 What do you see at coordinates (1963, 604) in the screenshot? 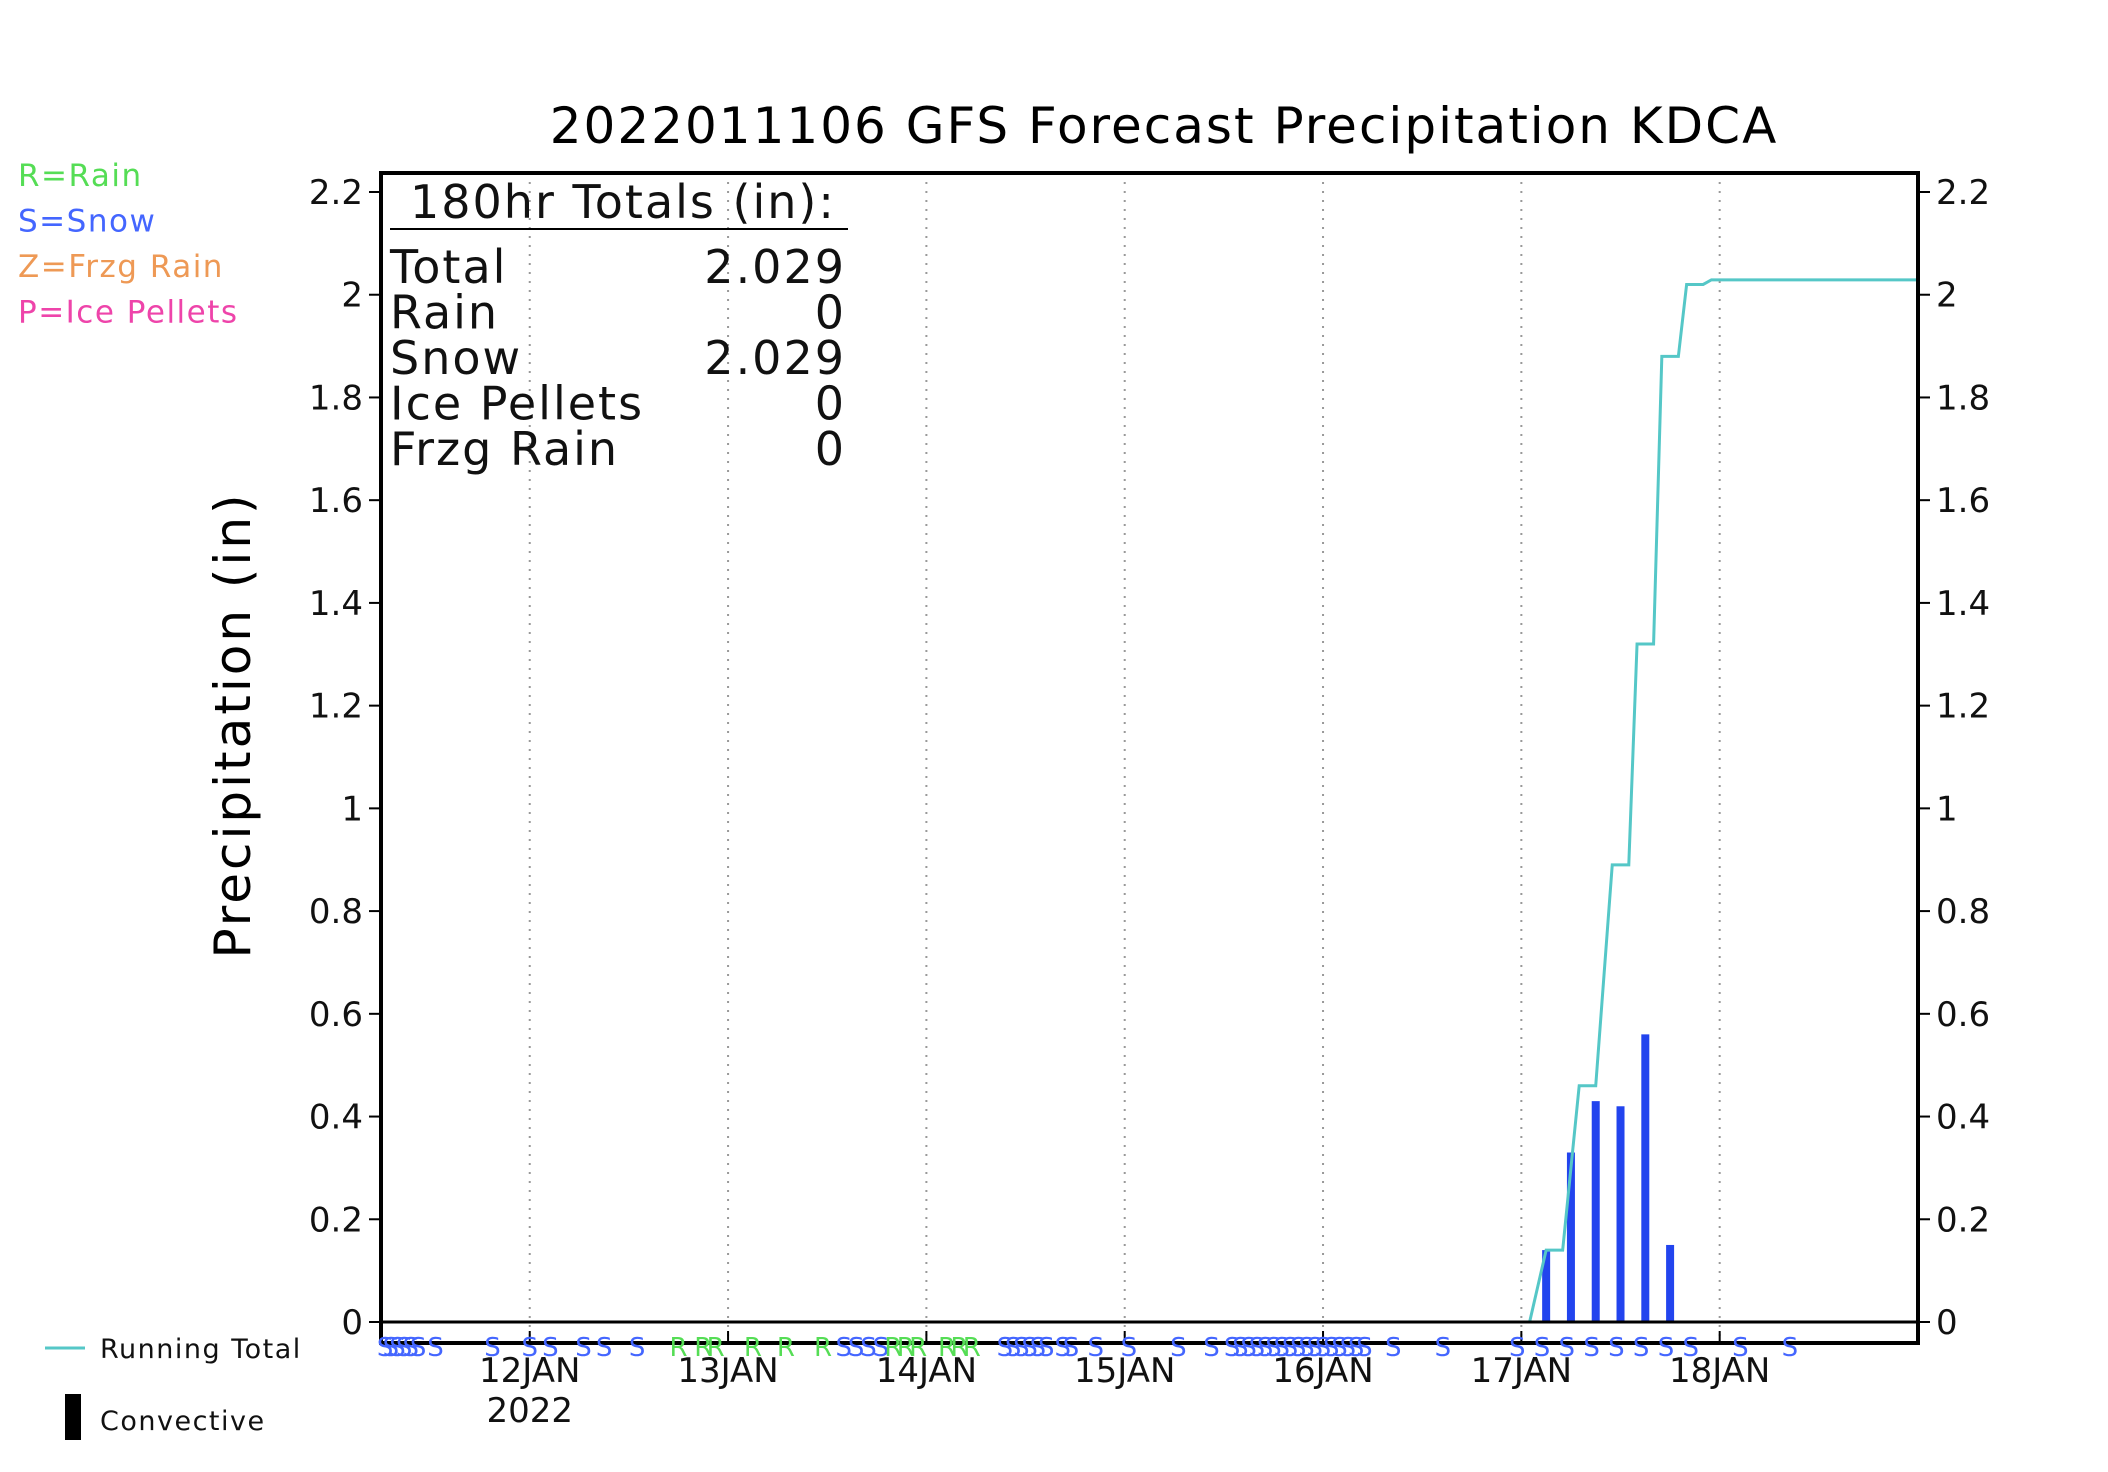
I see `y-tick-label-right: 1.4` at bounding box center [1963, 604].